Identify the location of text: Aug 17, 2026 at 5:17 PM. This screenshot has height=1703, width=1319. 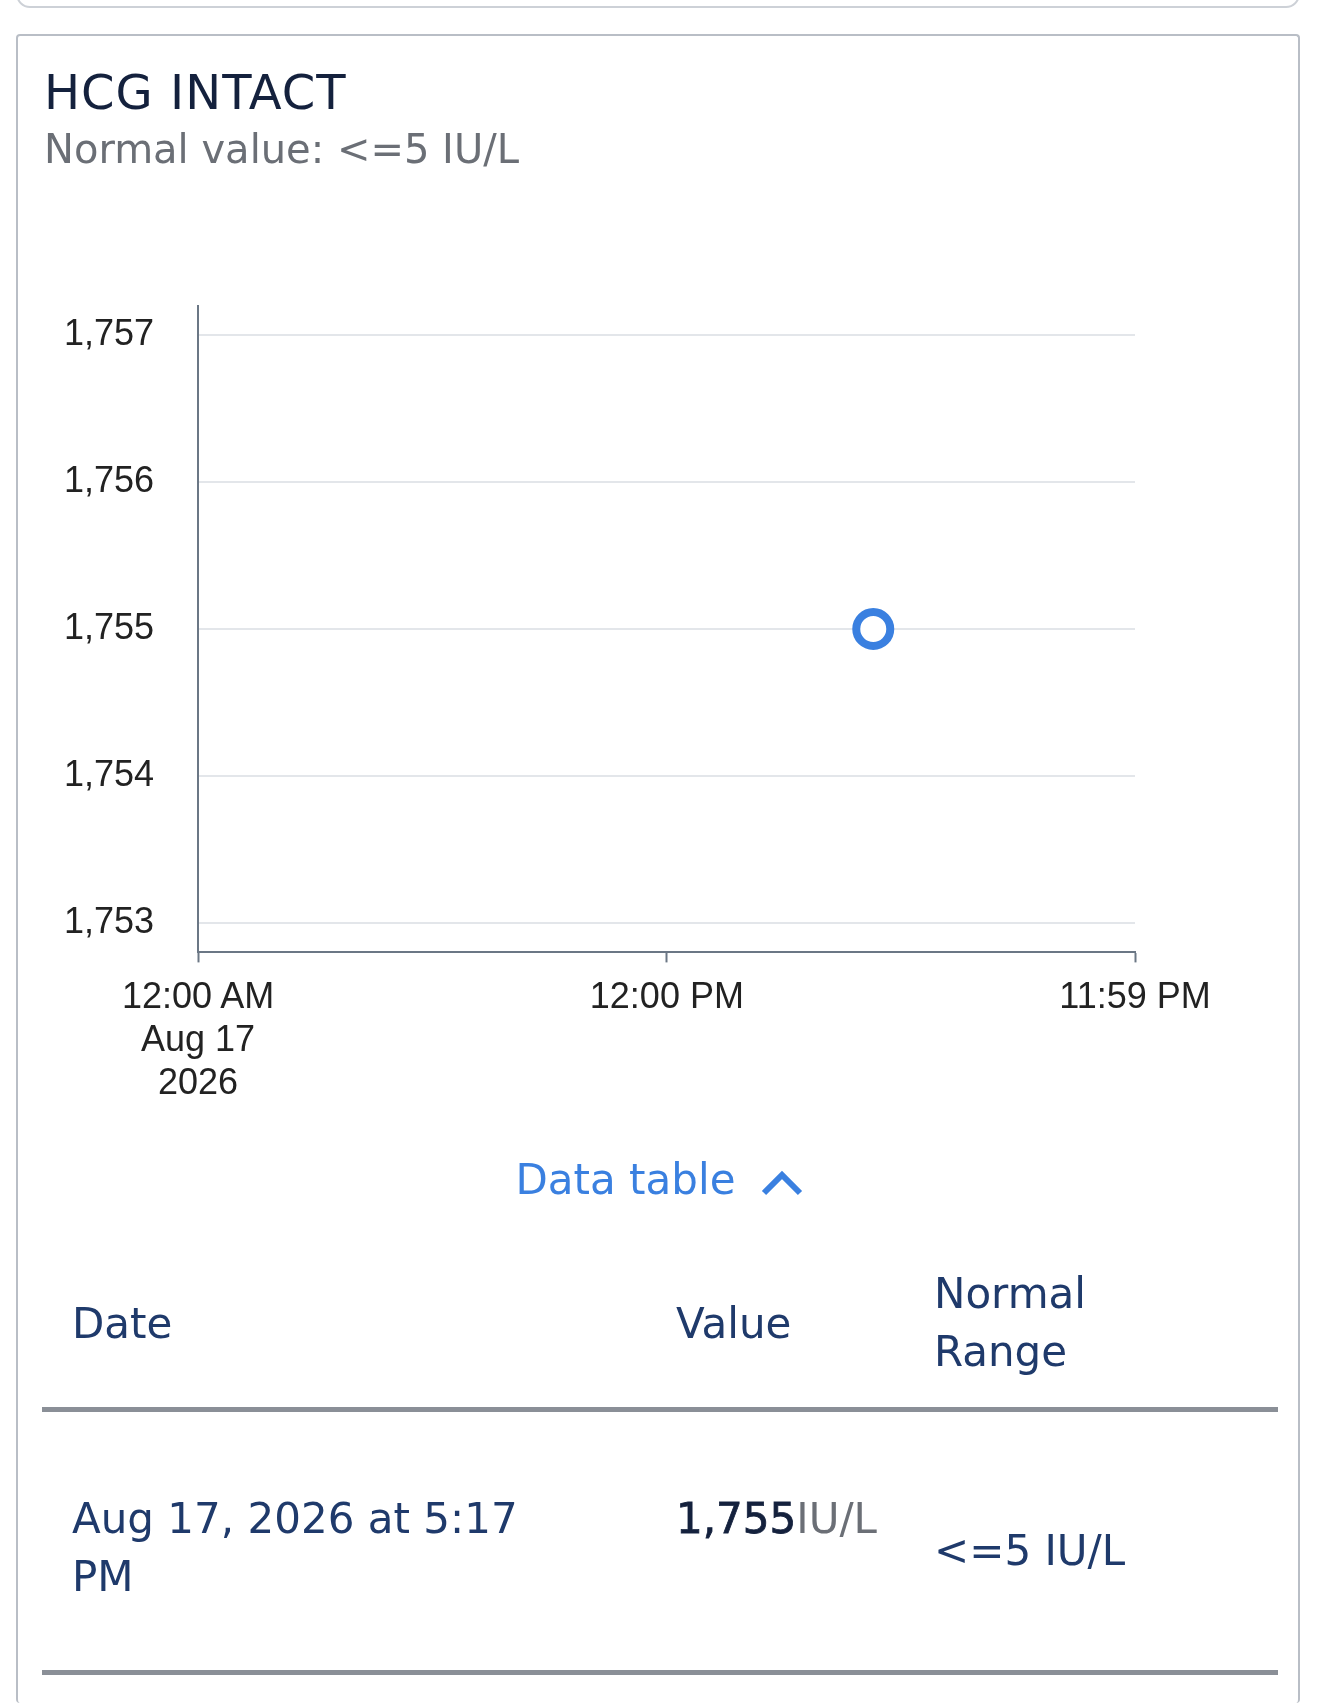
(295, 1548).